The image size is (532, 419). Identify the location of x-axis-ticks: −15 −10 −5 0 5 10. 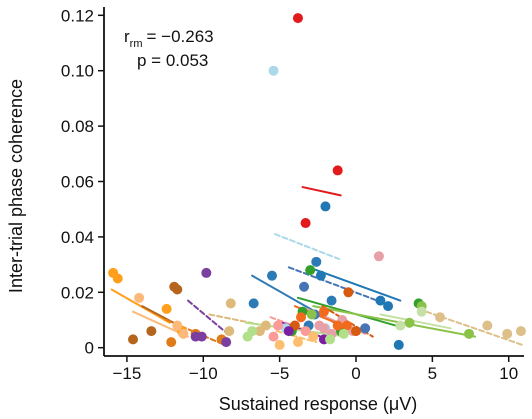
(315, 369).